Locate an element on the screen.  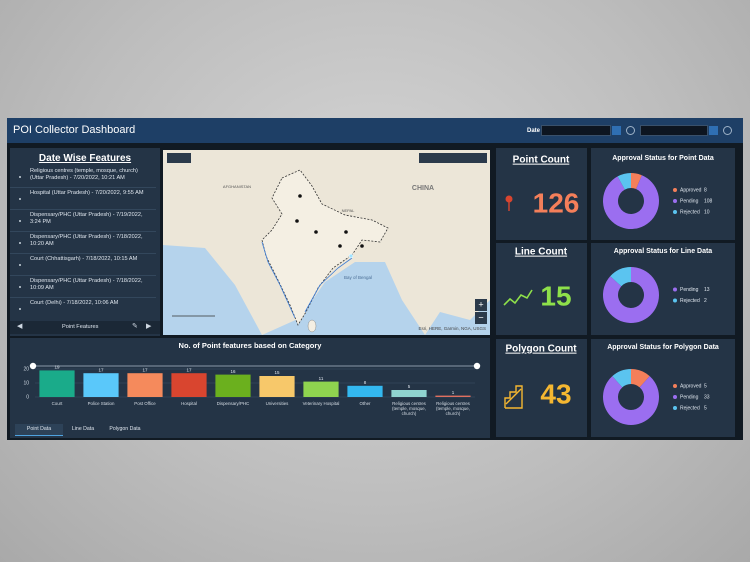
legend-value: 108 is located at coordinates (708, 201).